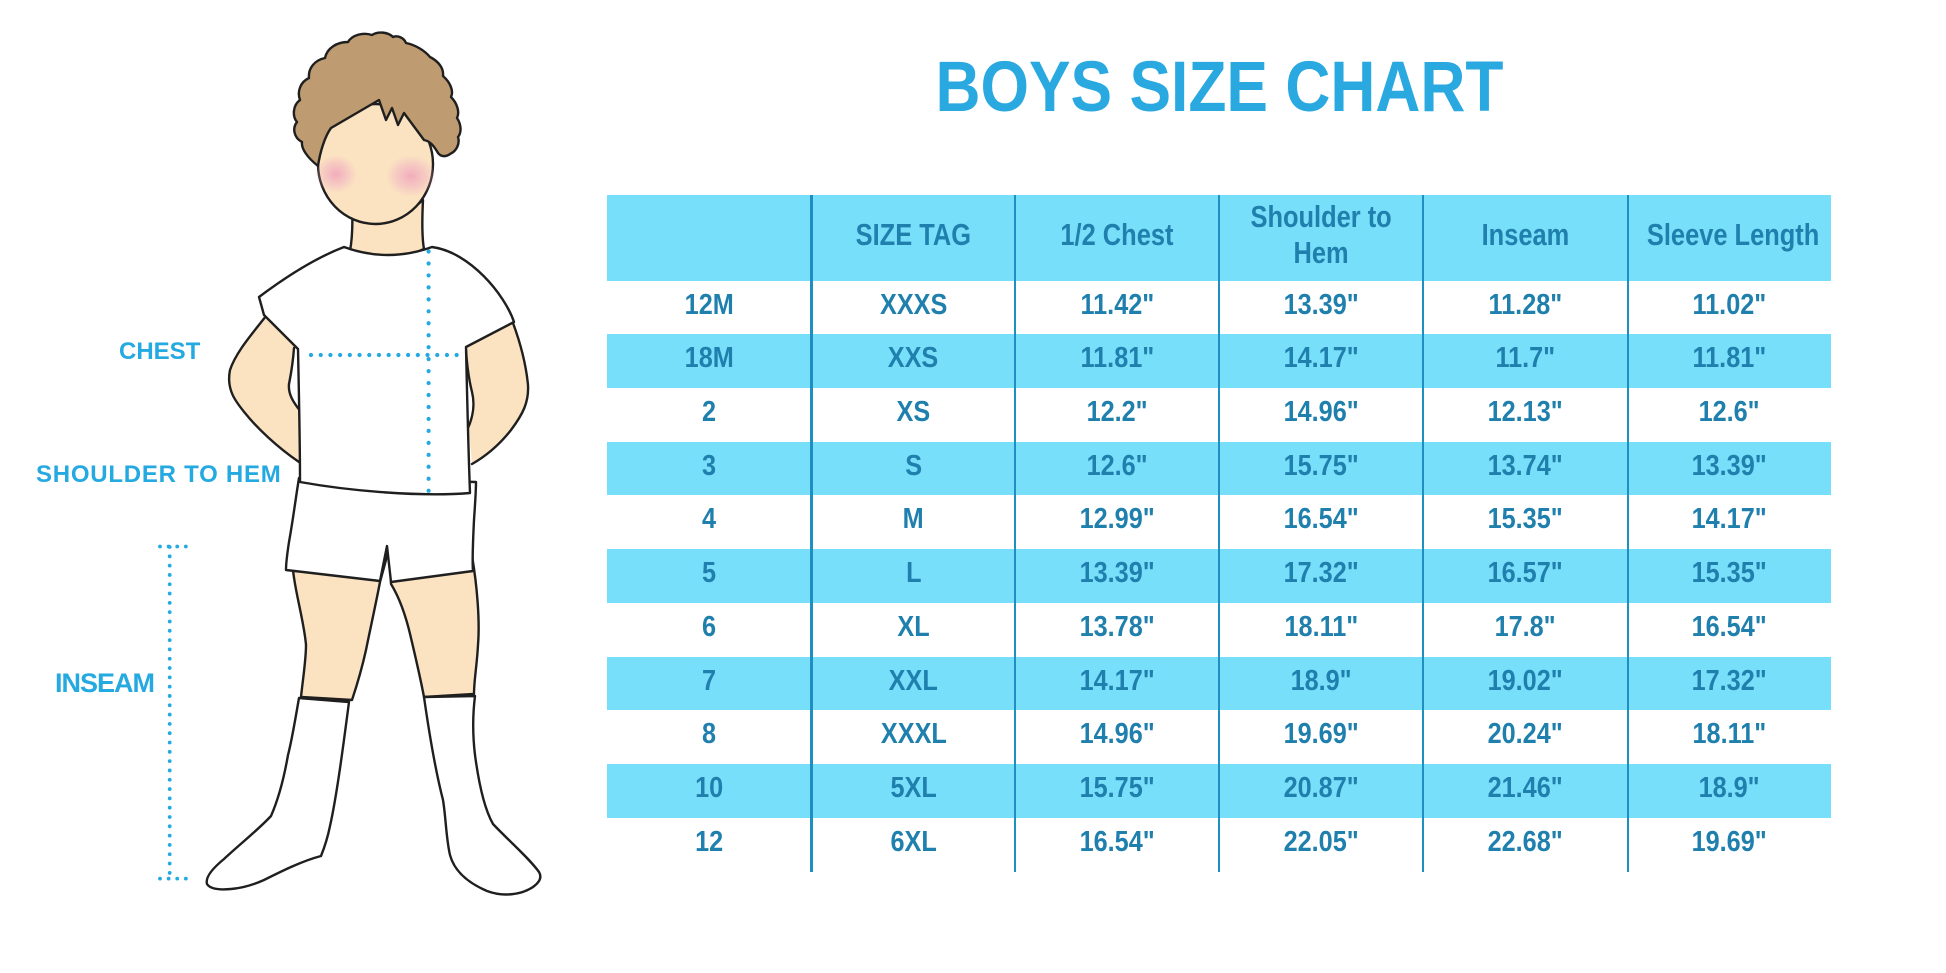 This screenshot has height=973, width=1946. What do you see at coordinates (158, 474) in the screenshot?
I see `svg-text: SHOULDER TO HEM` at bounding box center [158, 474].